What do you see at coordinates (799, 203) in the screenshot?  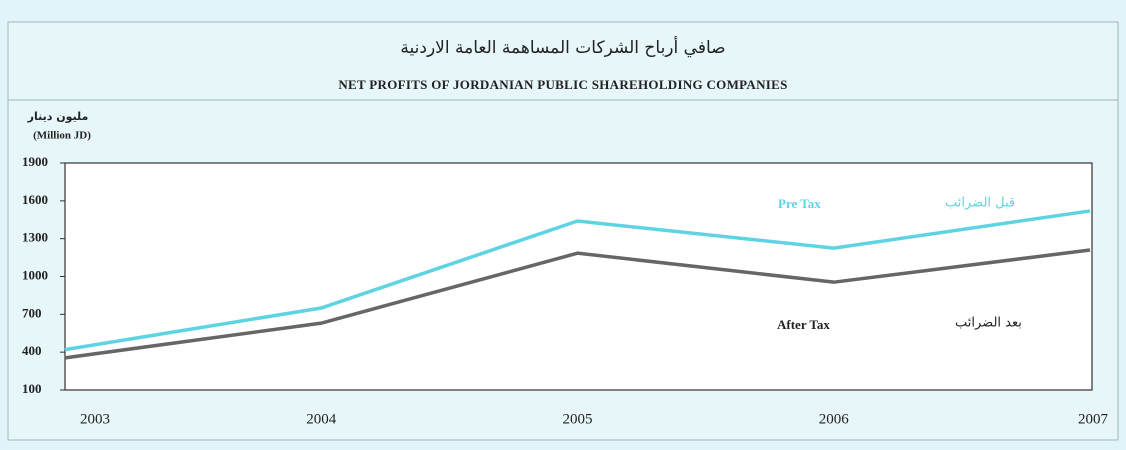 I see `series-label: Pre Tax` at bounding box center [799, 203].